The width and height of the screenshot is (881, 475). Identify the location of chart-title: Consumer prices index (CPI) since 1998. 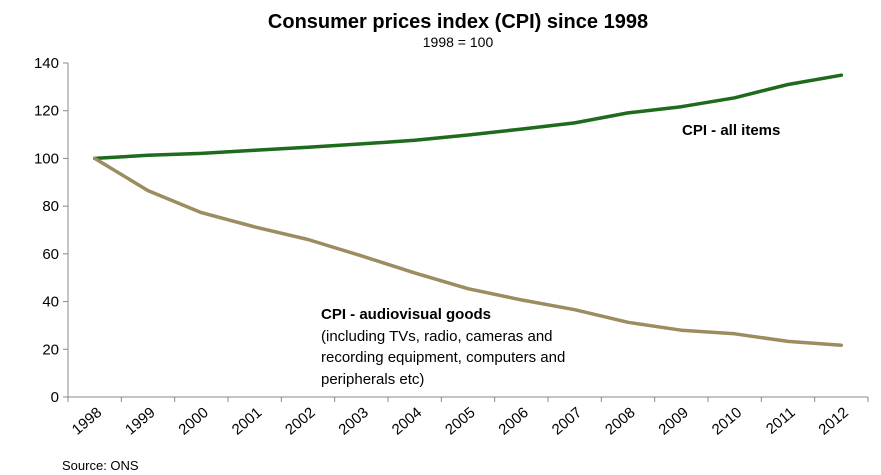
(458, 22).